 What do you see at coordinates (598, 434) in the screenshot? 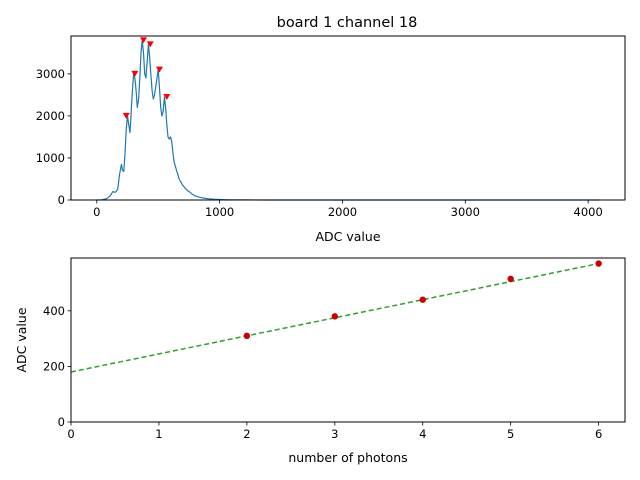
I see `calibration-x-tick-label: 6` at bounding box center [598, 434].